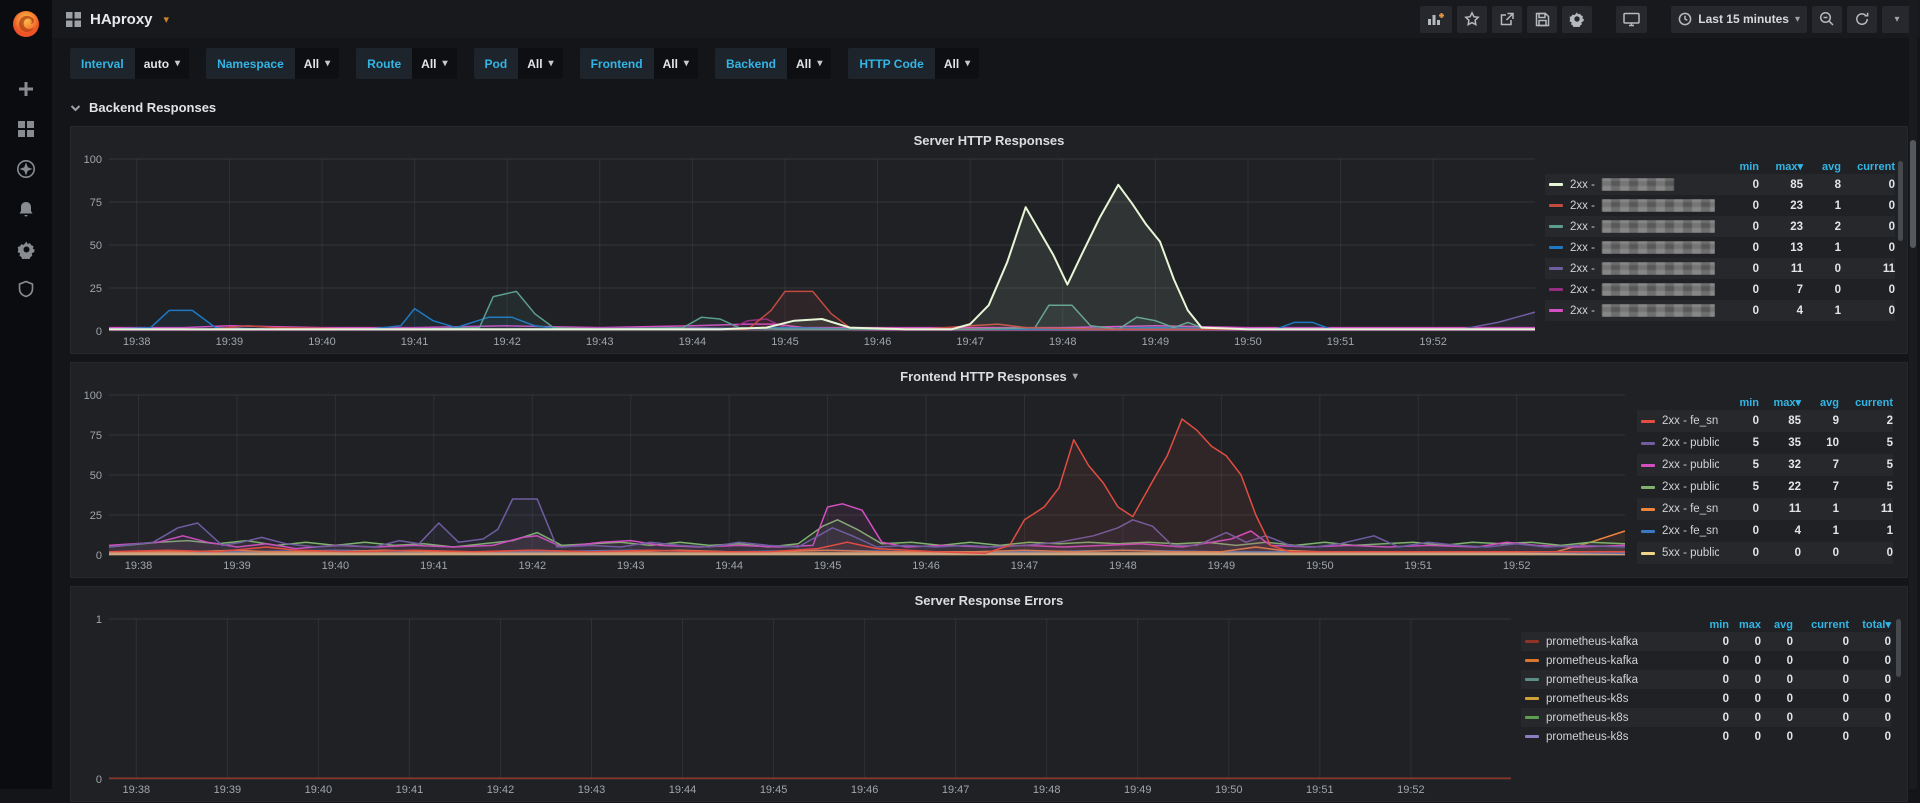  What do you see at coordinates (1592, 641) in the screenshot?
I see `series-name: prometheus-kafka` at bounding box center [1592, 641].